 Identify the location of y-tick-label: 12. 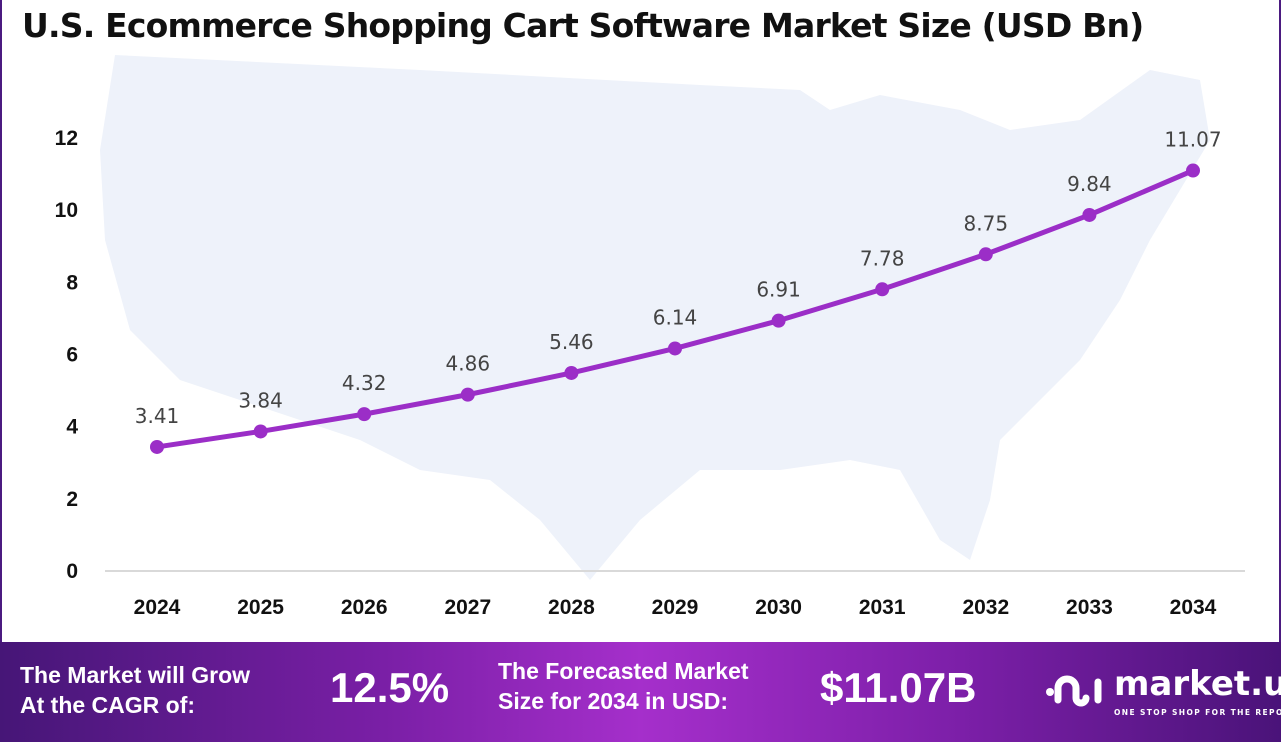
(66, 138).